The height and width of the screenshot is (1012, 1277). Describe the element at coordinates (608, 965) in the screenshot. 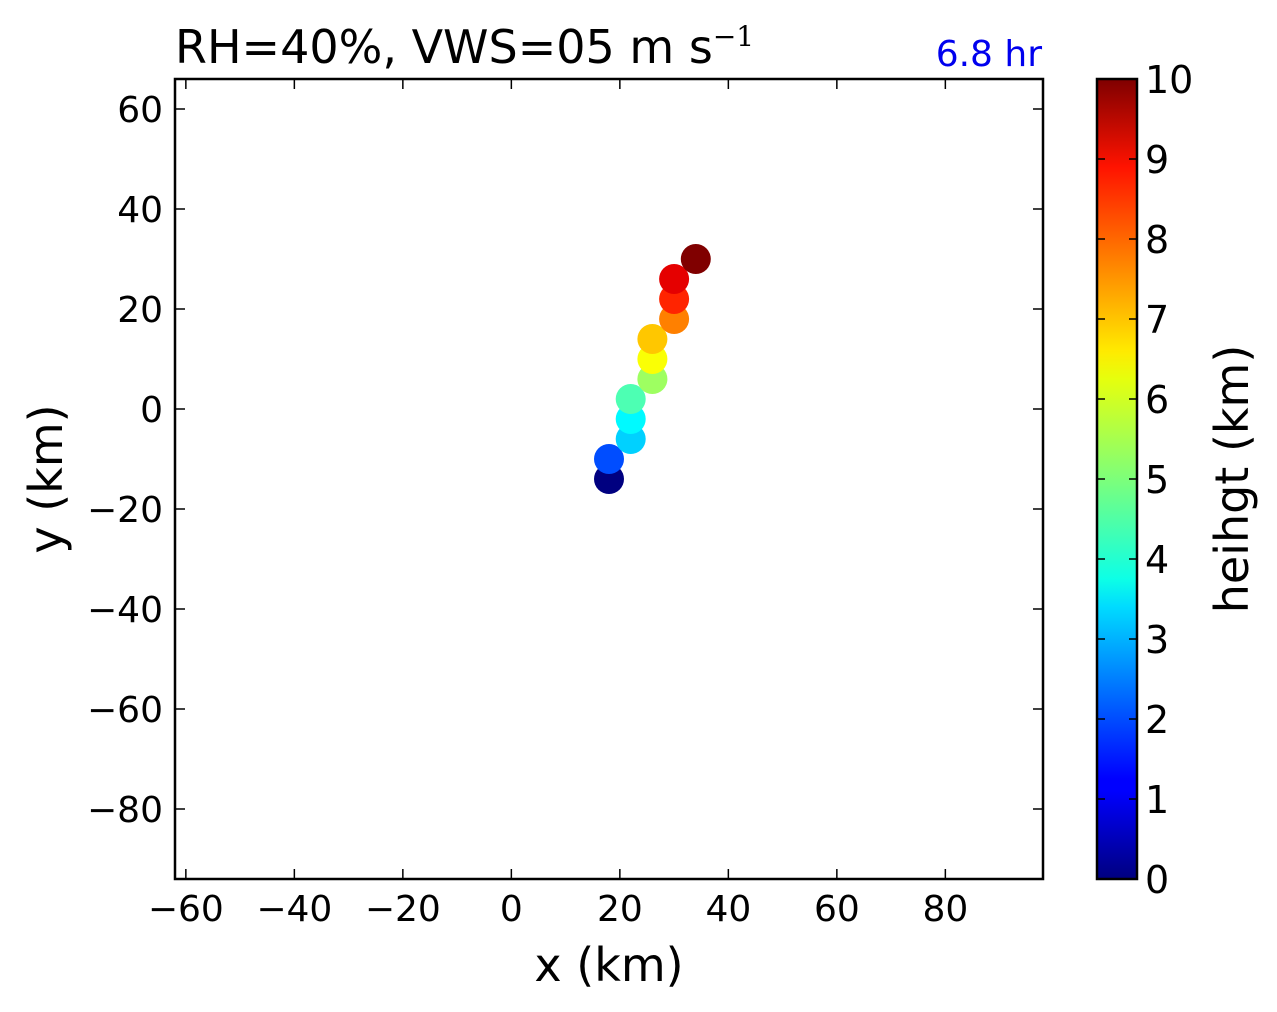

I see `x-axis-label: x (km)` at that location.